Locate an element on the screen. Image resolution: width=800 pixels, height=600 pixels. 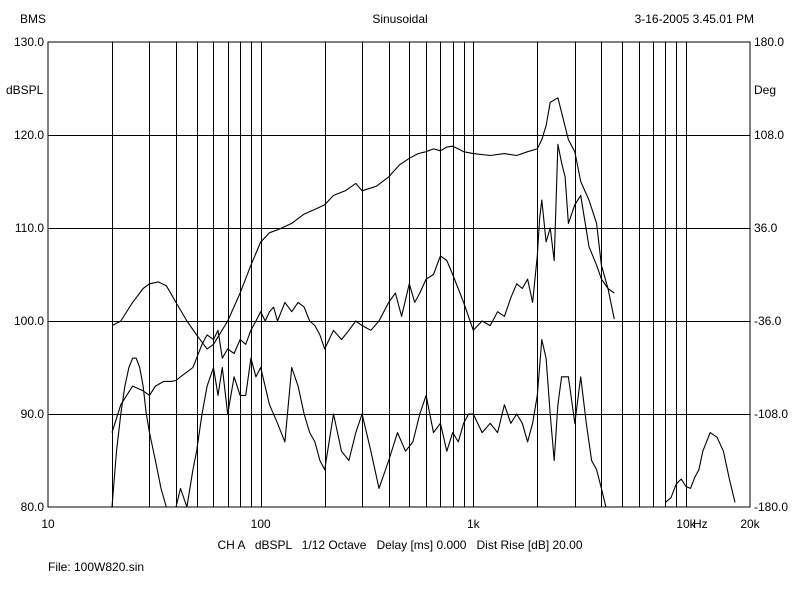
file-name: File: 100W820.sin is located at coordinates (96, 567).